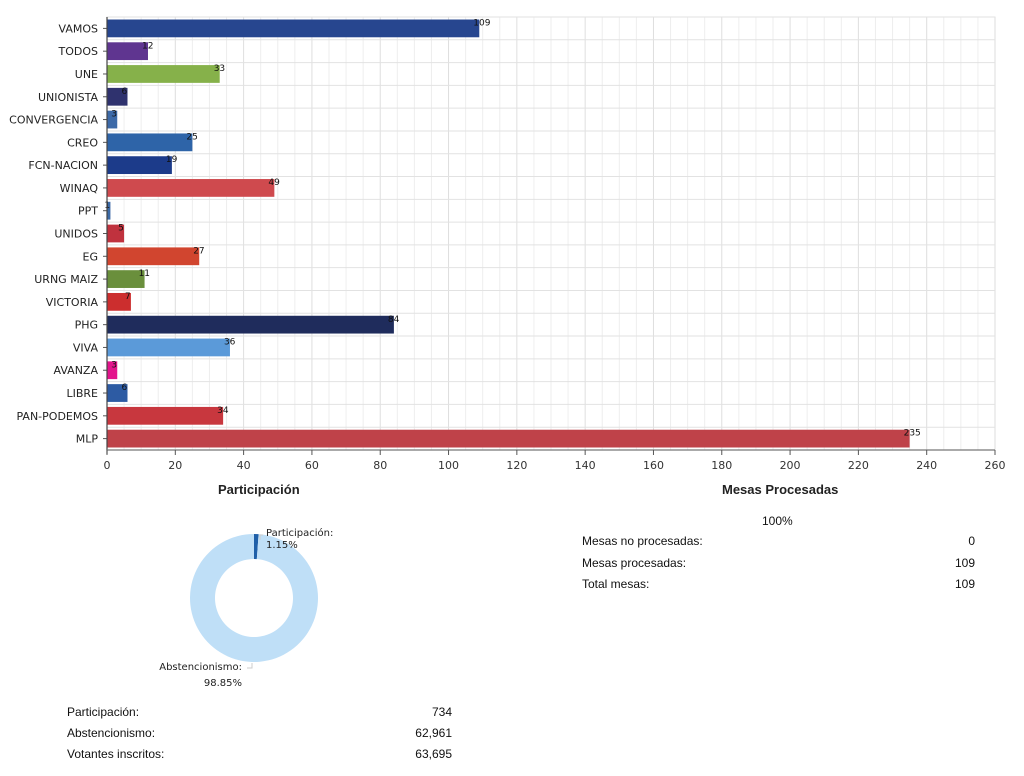 This screenshot has height=776, width=1024. I want to click on category-label: UNE, so click(86, 74).